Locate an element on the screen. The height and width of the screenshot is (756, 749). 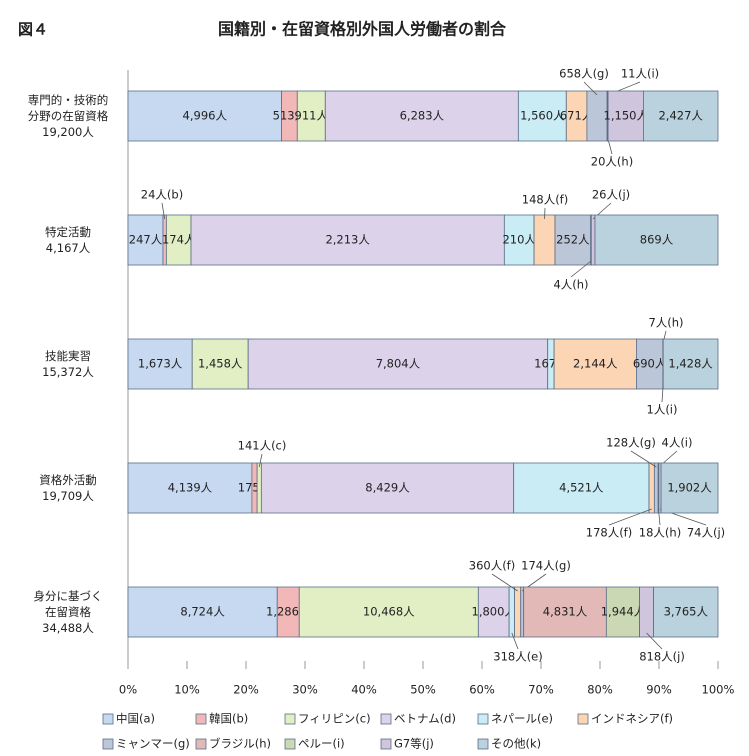
value-label: 4,831人 is located at coordinates (565, 612).